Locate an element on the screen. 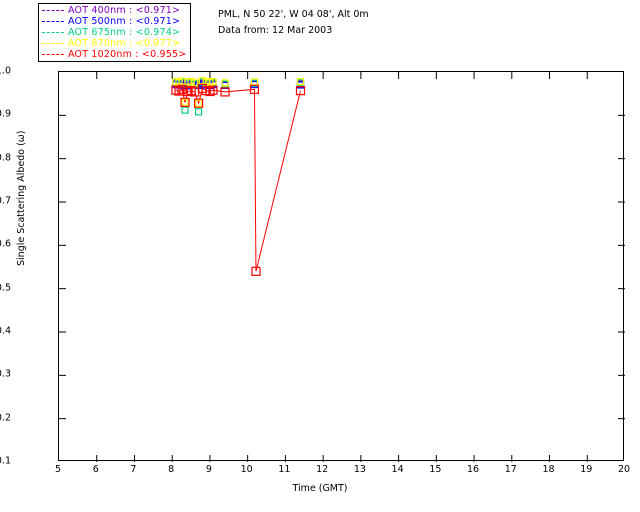  x-tick-label: 17 is located at coordinates (510, 469).